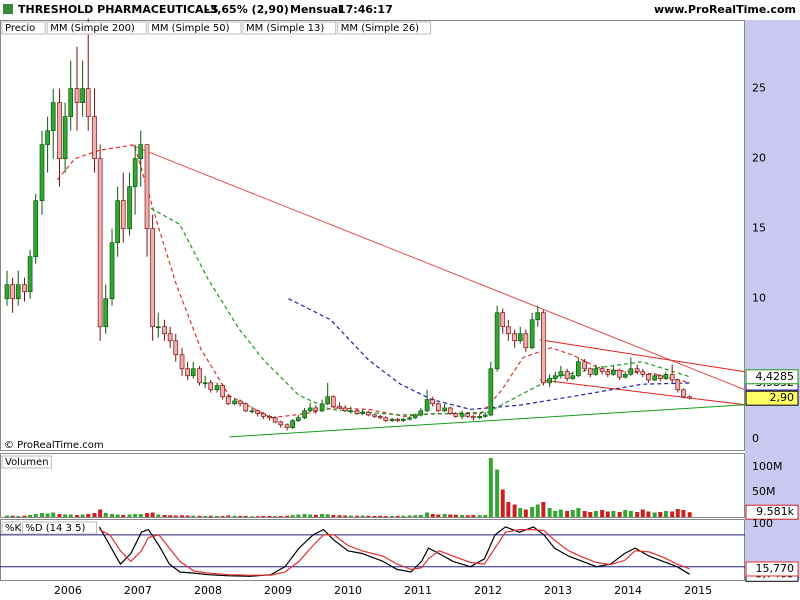  Describe the element at coordinates (488, 590) in the screenshot. I see `x-tick-label: 2012` at that location.